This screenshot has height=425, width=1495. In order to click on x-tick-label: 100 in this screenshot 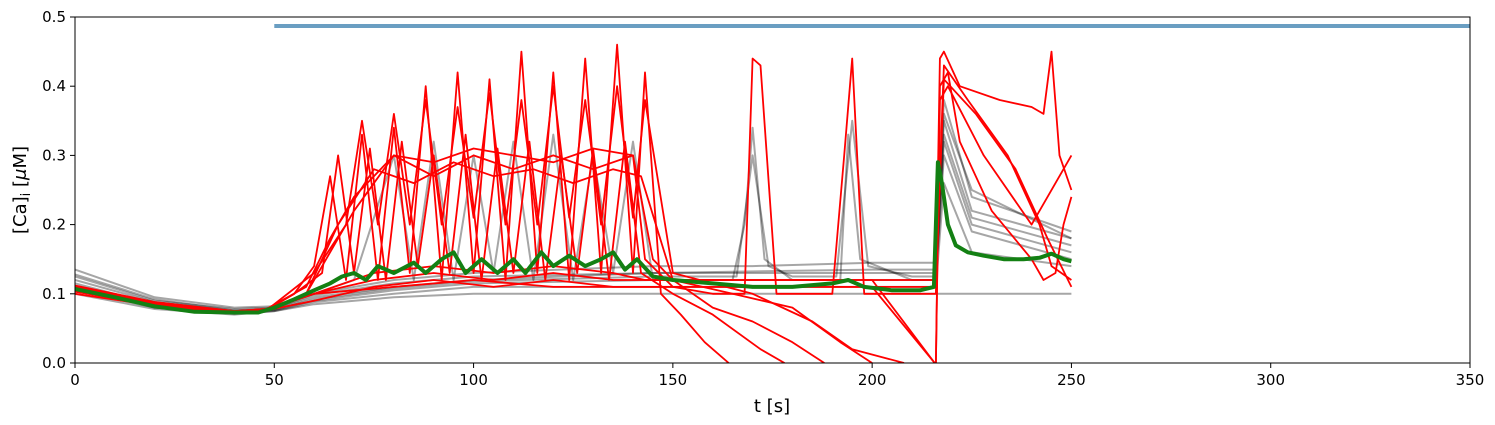, I will do `click(473, 380)`.